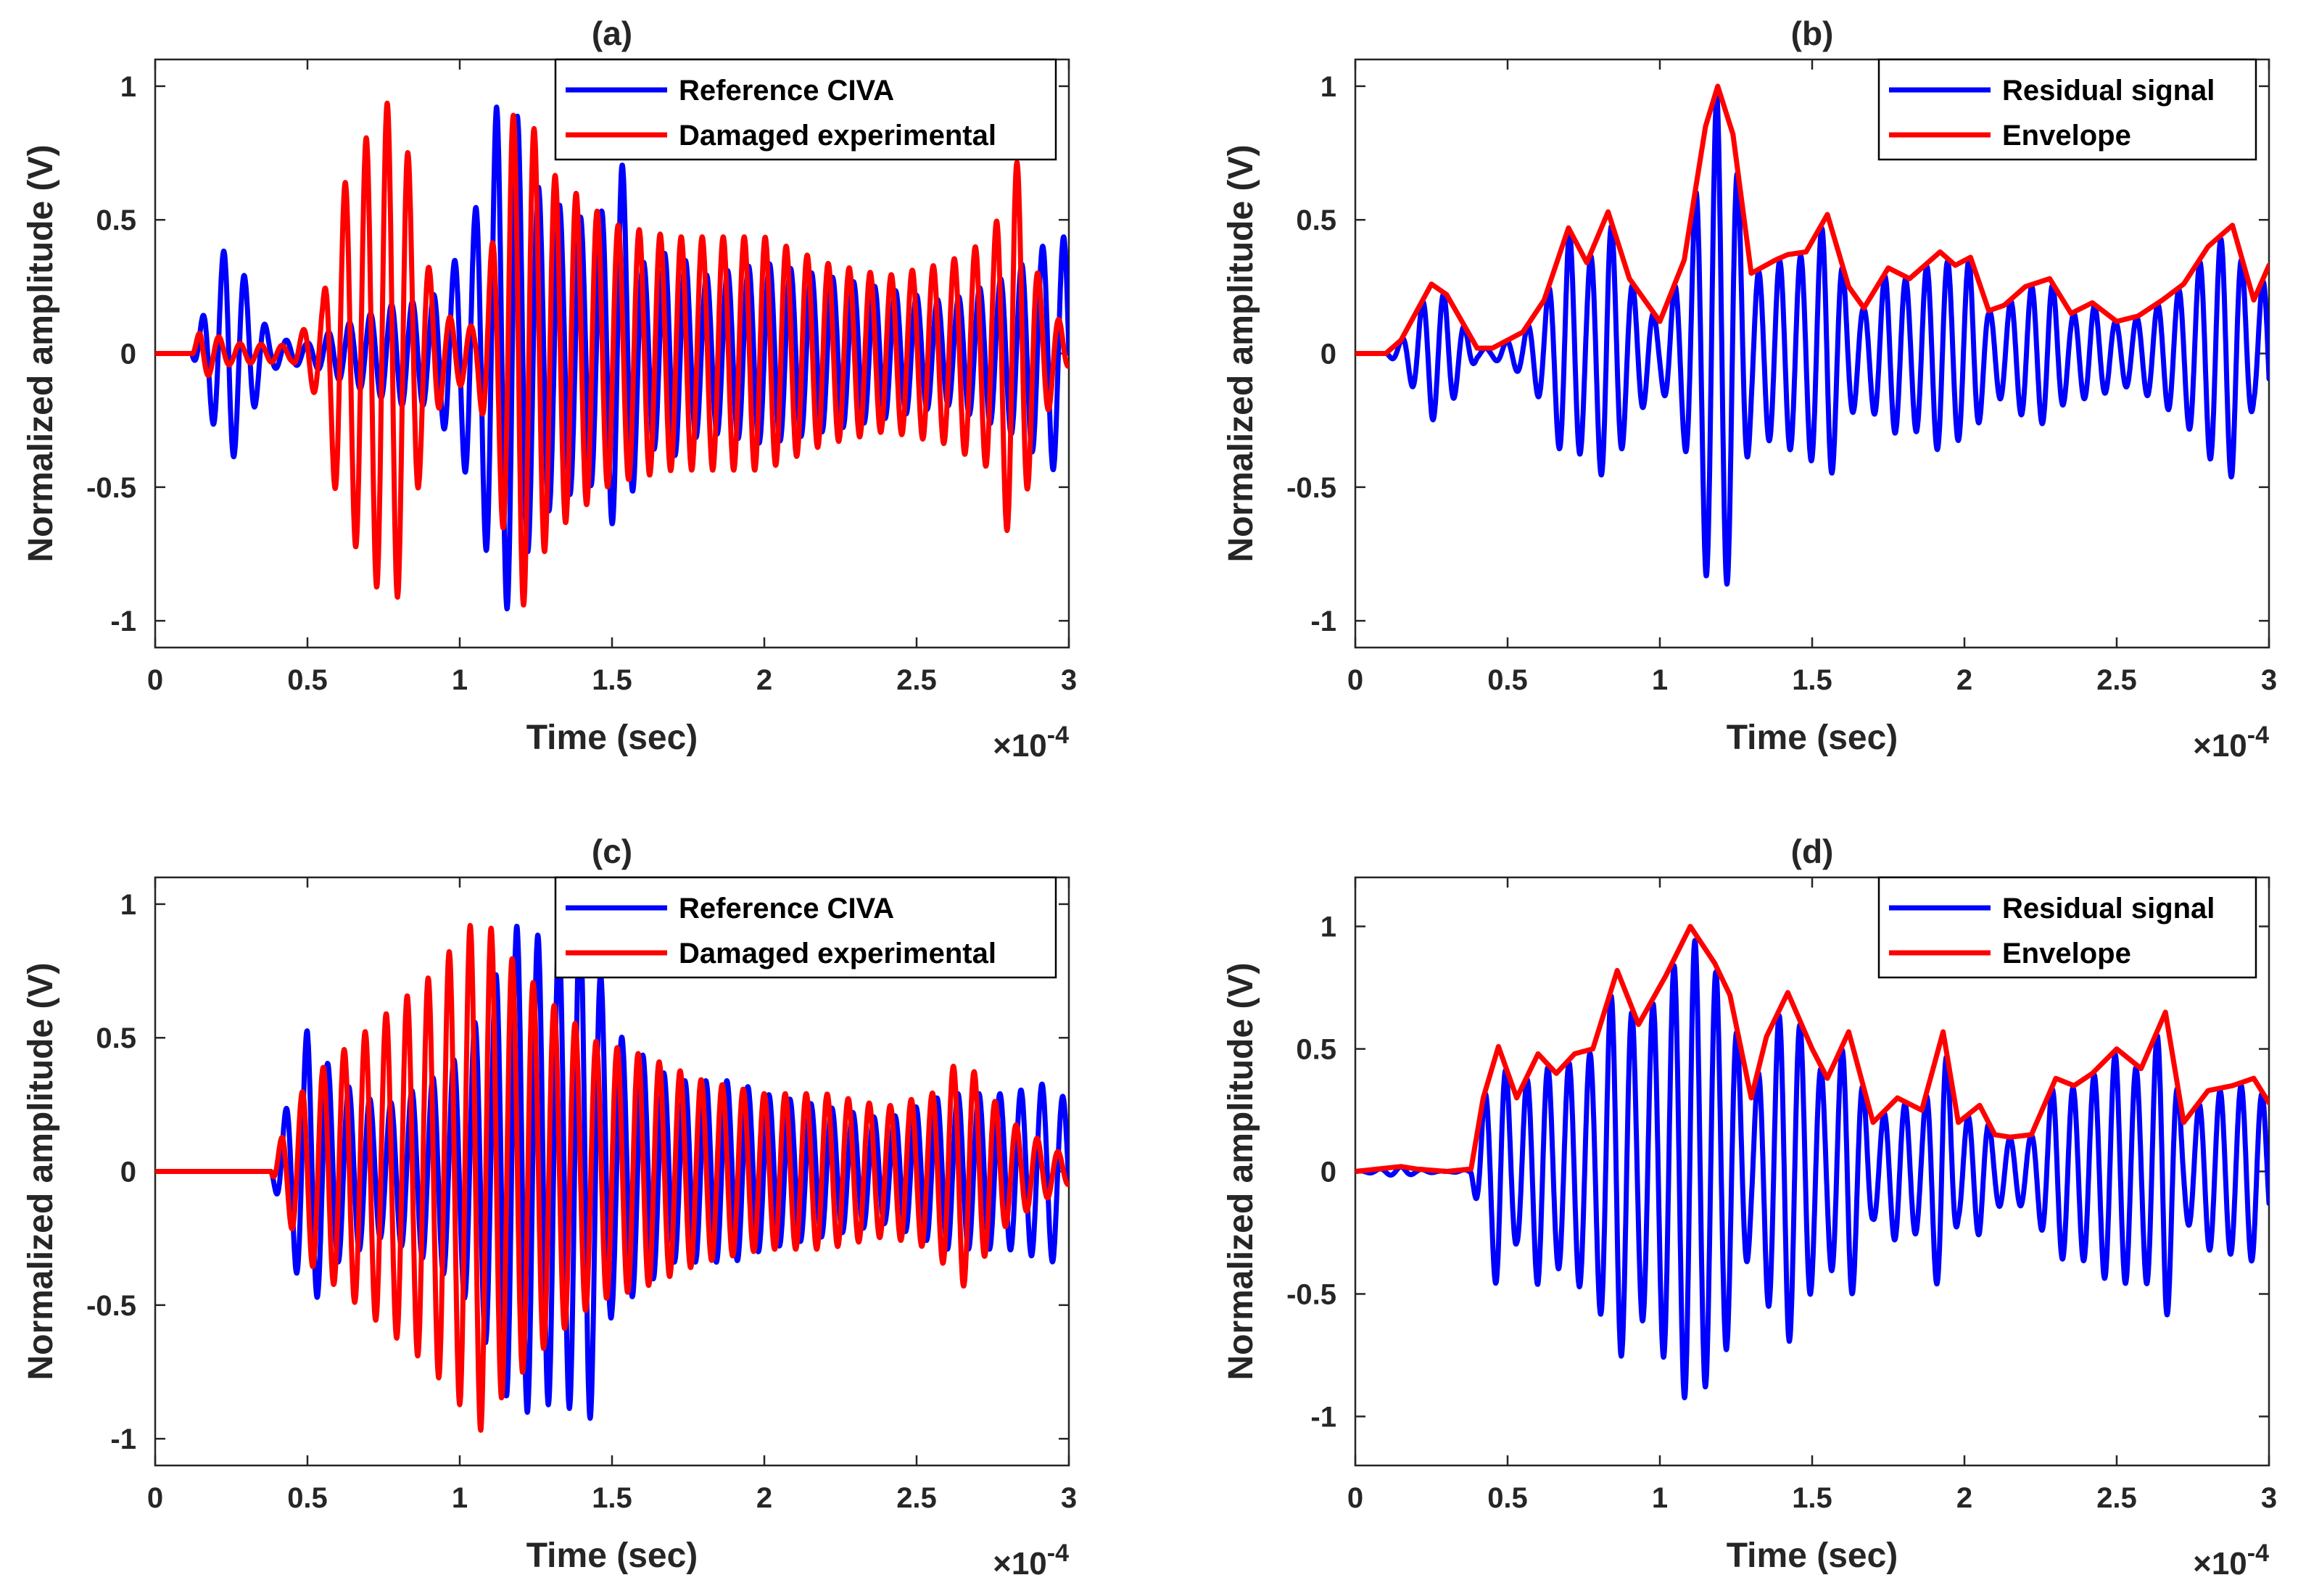  What do you see at coordinates (612, 851) in the screenshot?
I see `chart-title: (c)` at bounding box center [612, 851].